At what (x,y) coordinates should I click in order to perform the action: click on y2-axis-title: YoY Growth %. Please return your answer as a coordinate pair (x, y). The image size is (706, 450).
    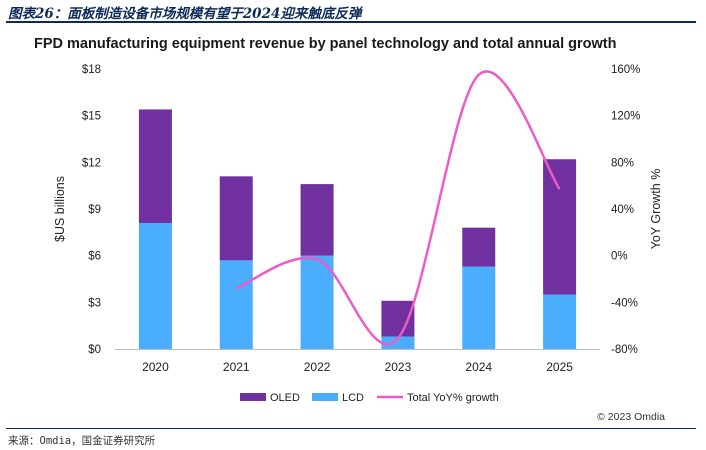
    Looking at the image, I should click on (656, 209).